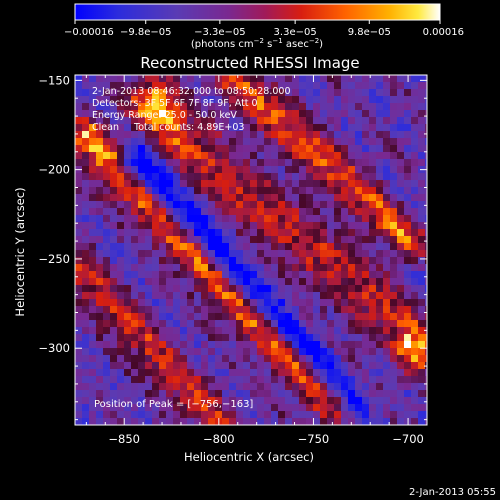 The width and height of the screenshot is (500, 500). I want to click on y-tick-label: −150, so click(54, 80).